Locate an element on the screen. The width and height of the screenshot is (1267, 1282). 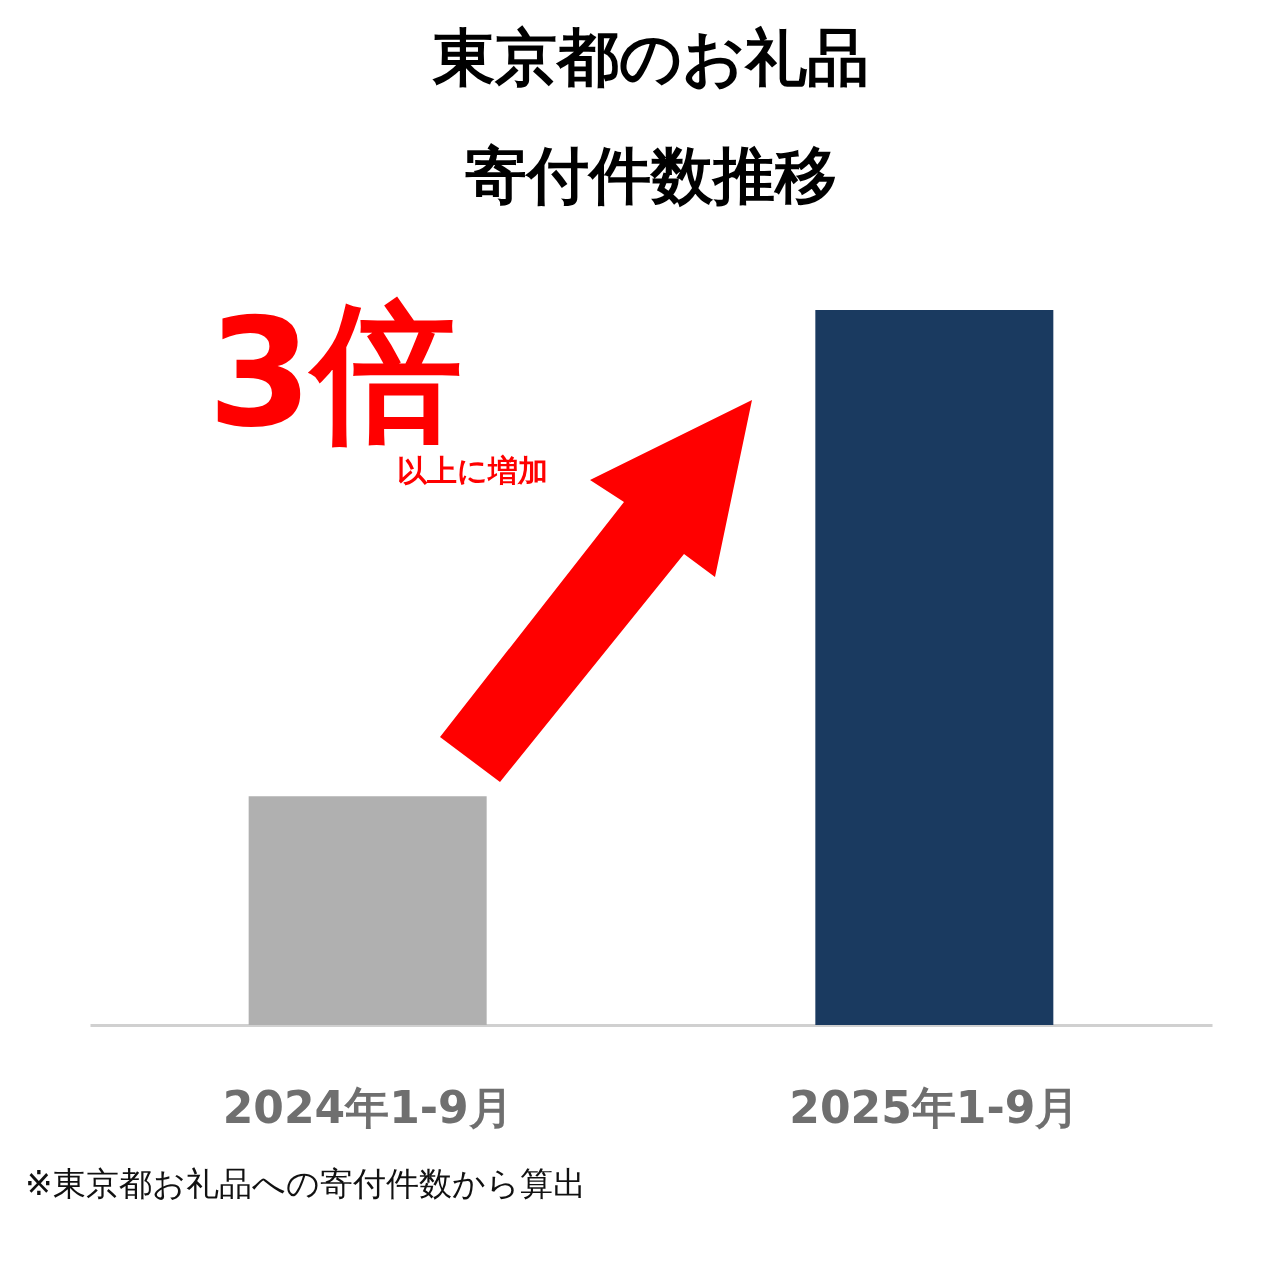
text: ※東京都お礼品への寄付件数から算出 is located at coordinates (305, 1183).